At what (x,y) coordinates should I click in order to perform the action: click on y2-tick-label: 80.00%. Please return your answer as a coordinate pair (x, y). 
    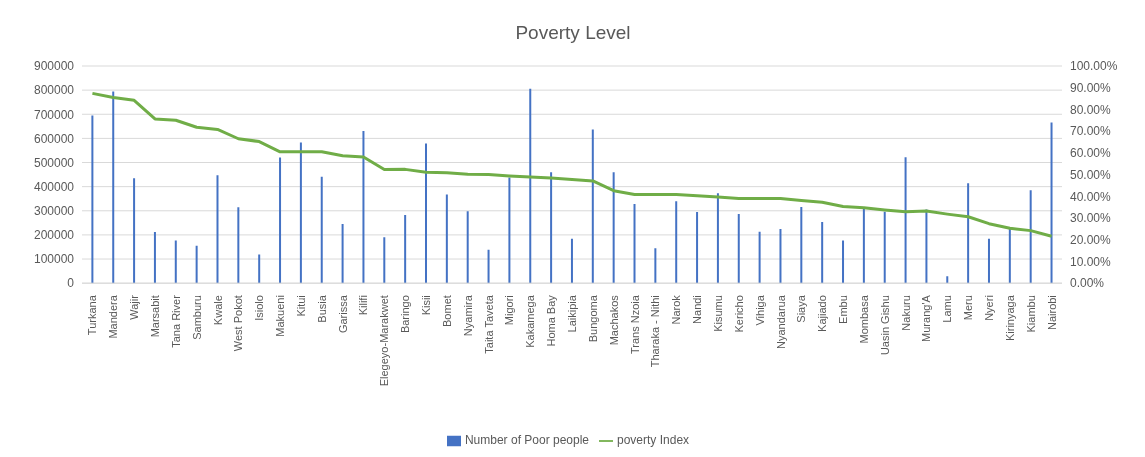
    Looking at the image, I should click on (1091, 109).